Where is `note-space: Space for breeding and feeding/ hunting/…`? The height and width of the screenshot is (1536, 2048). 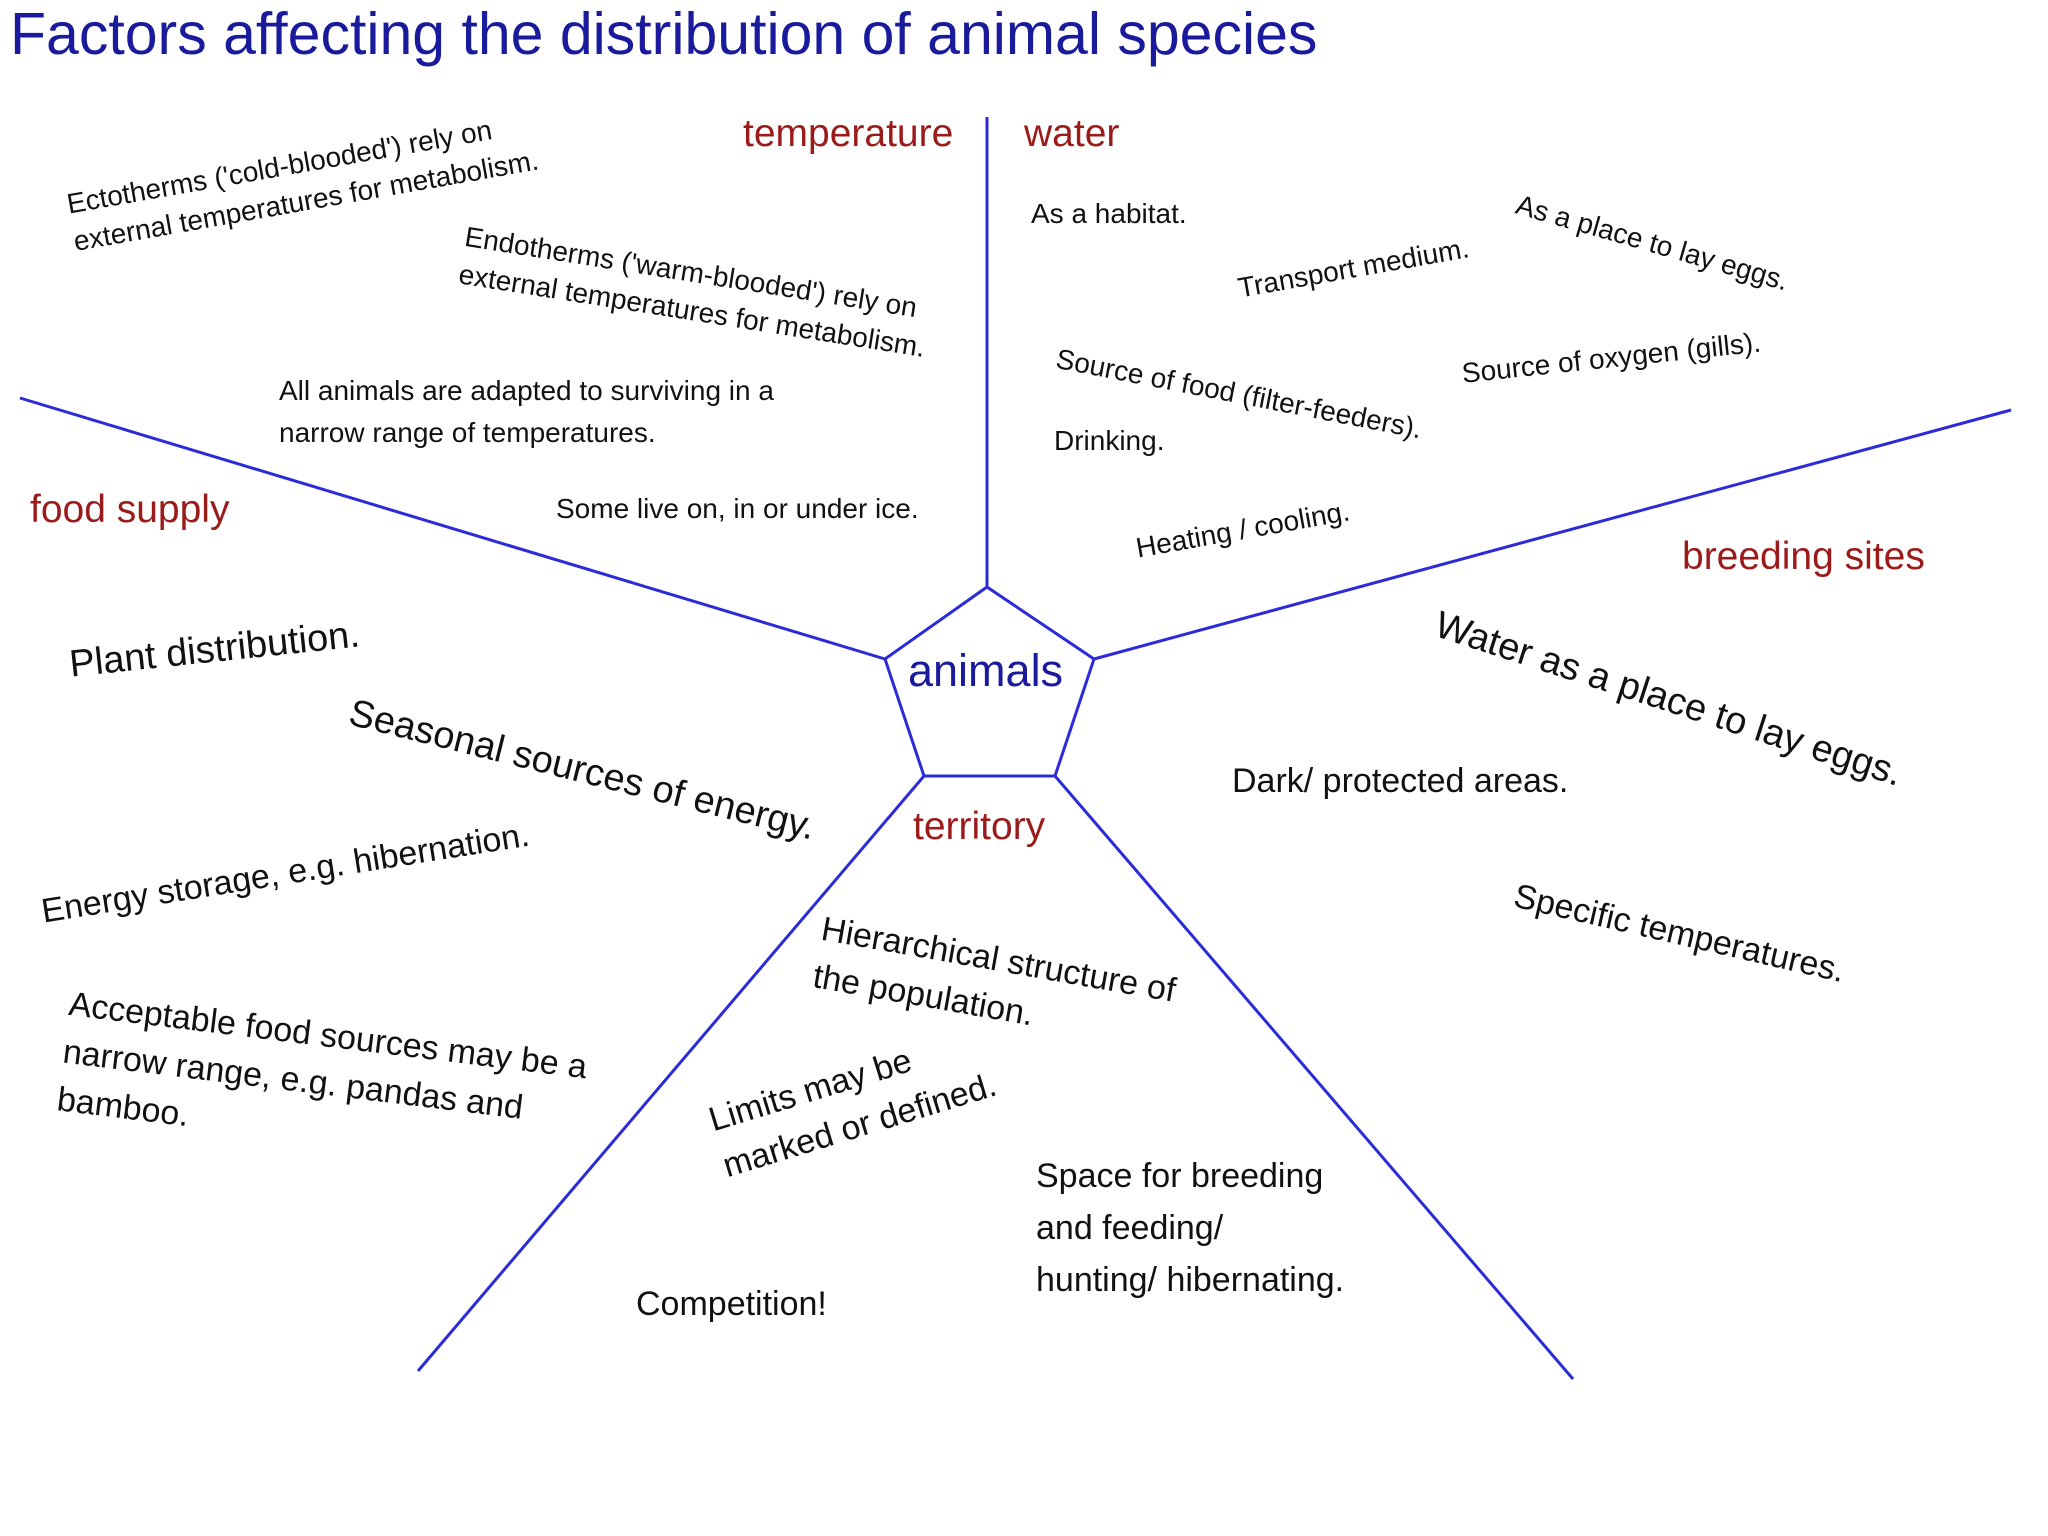 note-space: Space for breeding and feeding/ hunting/… is located at coordinates (1190, 1228).